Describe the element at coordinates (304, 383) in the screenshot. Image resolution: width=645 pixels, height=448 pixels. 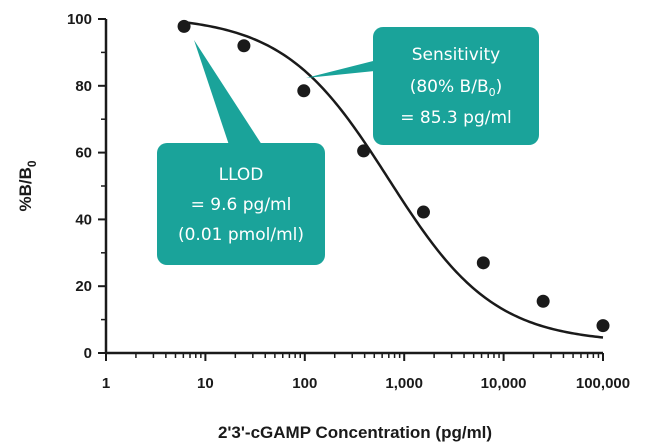
I see `x-tick-label: 100` at that location.